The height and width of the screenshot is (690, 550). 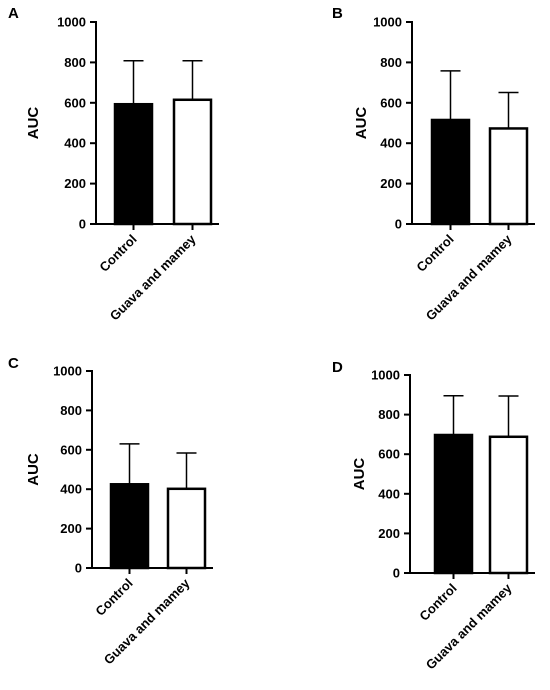 What do you see at coordinates (13, 363) in the screenshot?
I see `panel-letter: C` at bounding box center [13, 363].